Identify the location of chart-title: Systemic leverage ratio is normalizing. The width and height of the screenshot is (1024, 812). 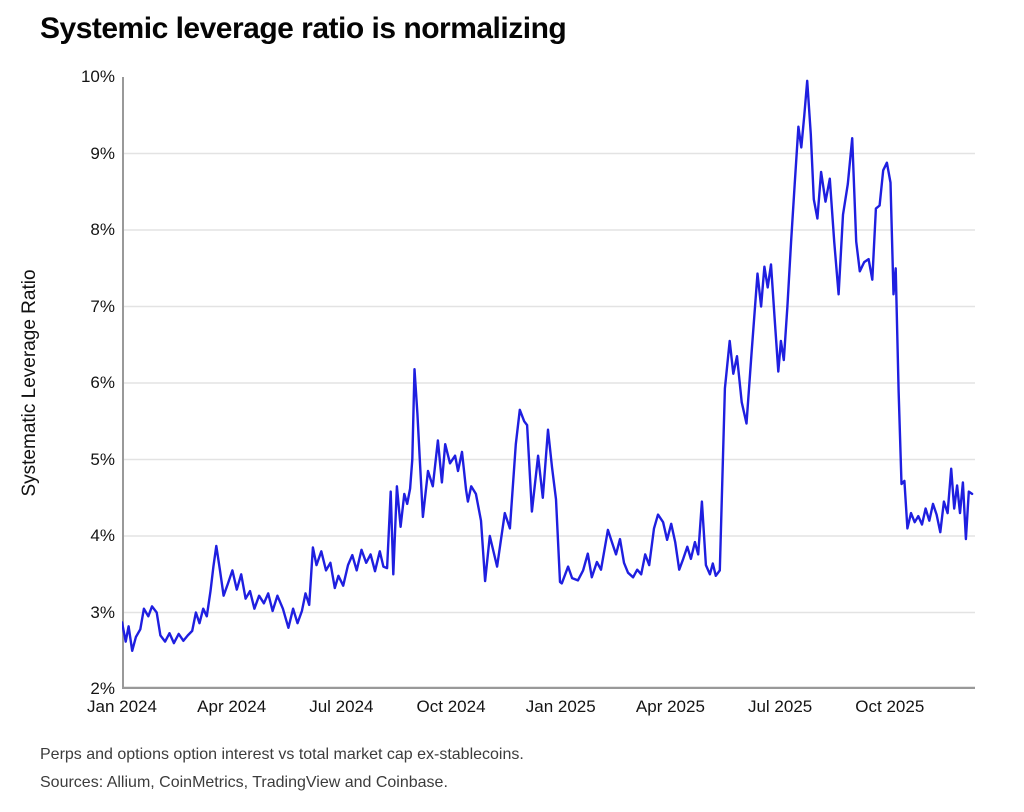
(303, 28).